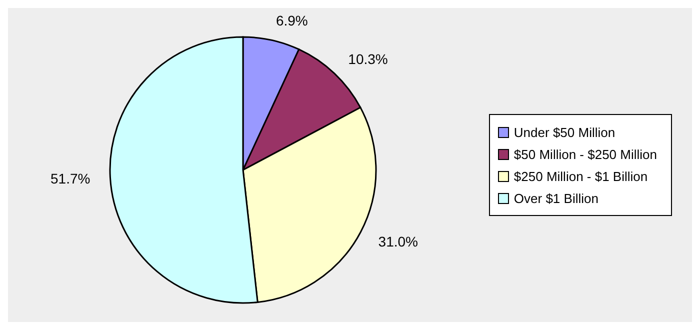 The width and height of the screenshot is (700, 330). What do you see at coordinates (556, 198) in the screenshot?
I see `legend-label: Over $1 Billion` at bounding box center [556, 198].